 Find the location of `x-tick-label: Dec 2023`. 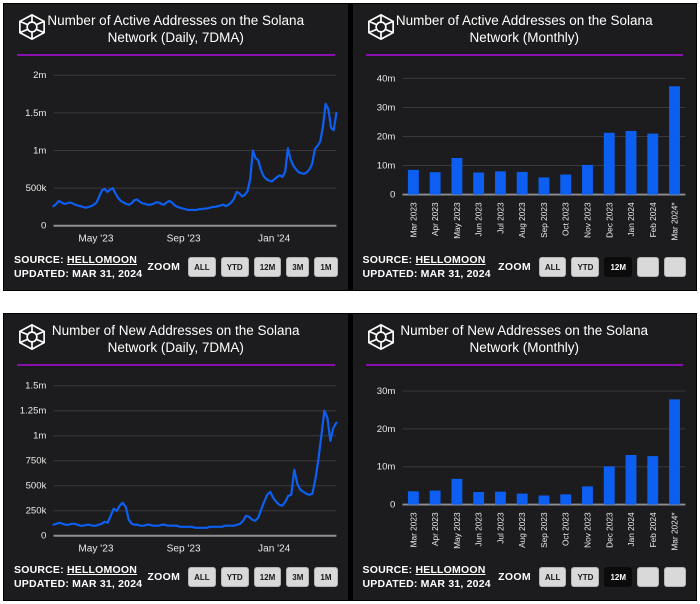

x-tick-label: Dec 2023 is located at coordinates (609, 530).